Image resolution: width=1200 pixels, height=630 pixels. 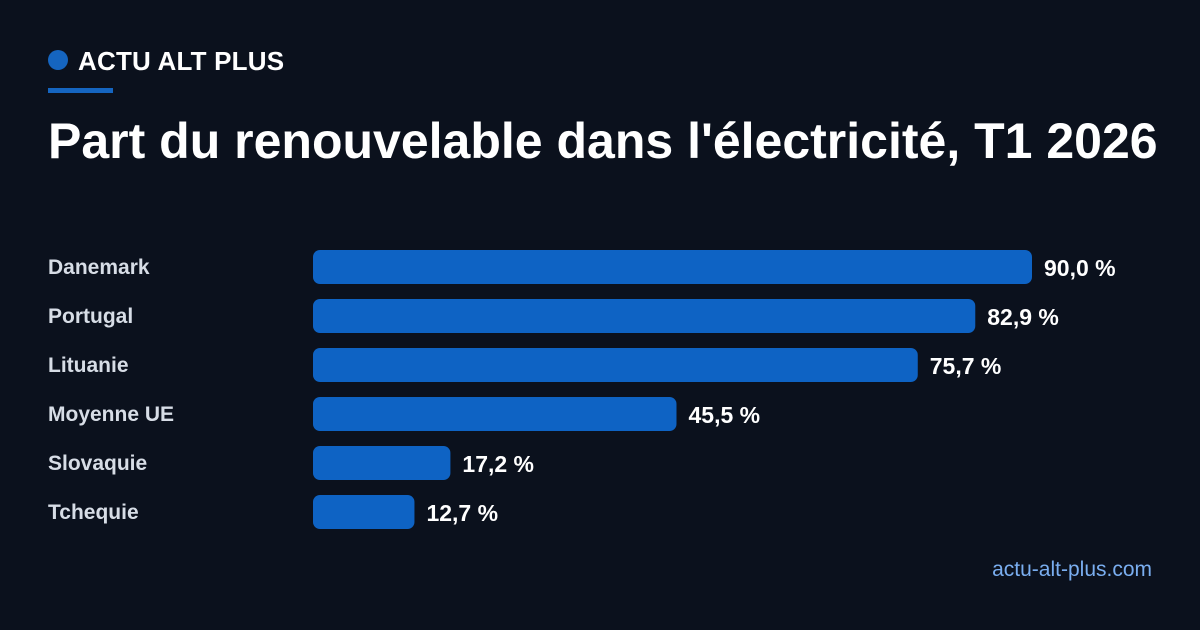 What do you see at coordinates (462, 513) in the screenshot?
I see `value-label-tchequie: 12,7 %` at bounding box center [462, 513].